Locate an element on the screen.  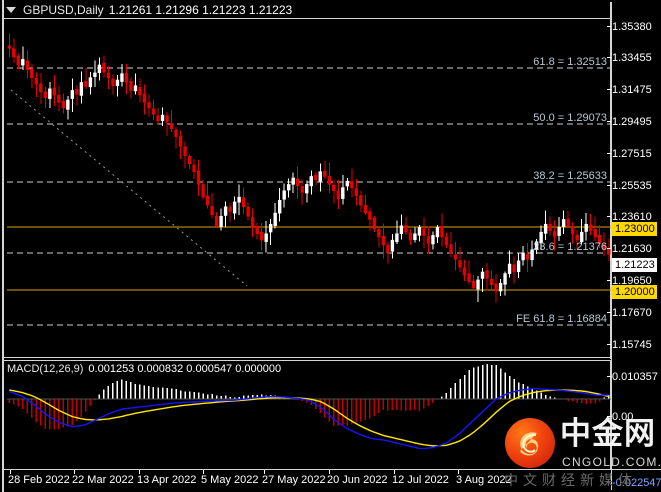
symbol-label: GBPUSD,Daily is located at coordinates (63, 10).